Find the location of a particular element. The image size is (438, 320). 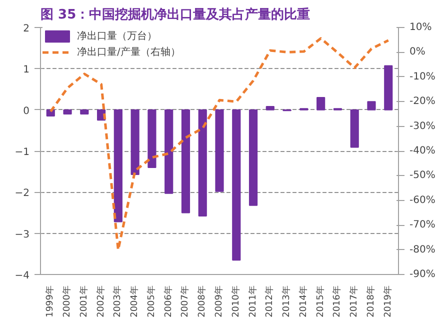

y2-tick-label: -40% is located at coordinates (423, 151).